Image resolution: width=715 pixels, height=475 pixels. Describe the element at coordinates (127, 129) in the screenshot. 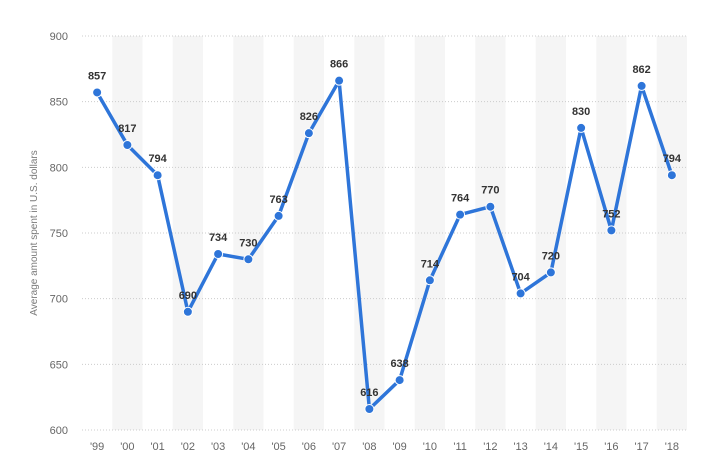

I see `data-label: 817` at that location.